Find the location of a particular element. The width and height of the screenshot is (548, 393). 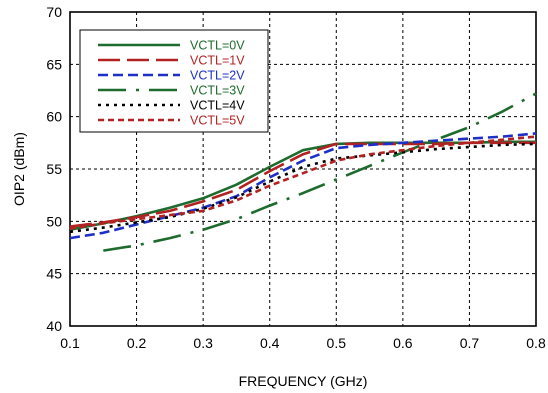

x-tick-label: 0.6 is located at coordinates (403, 343).